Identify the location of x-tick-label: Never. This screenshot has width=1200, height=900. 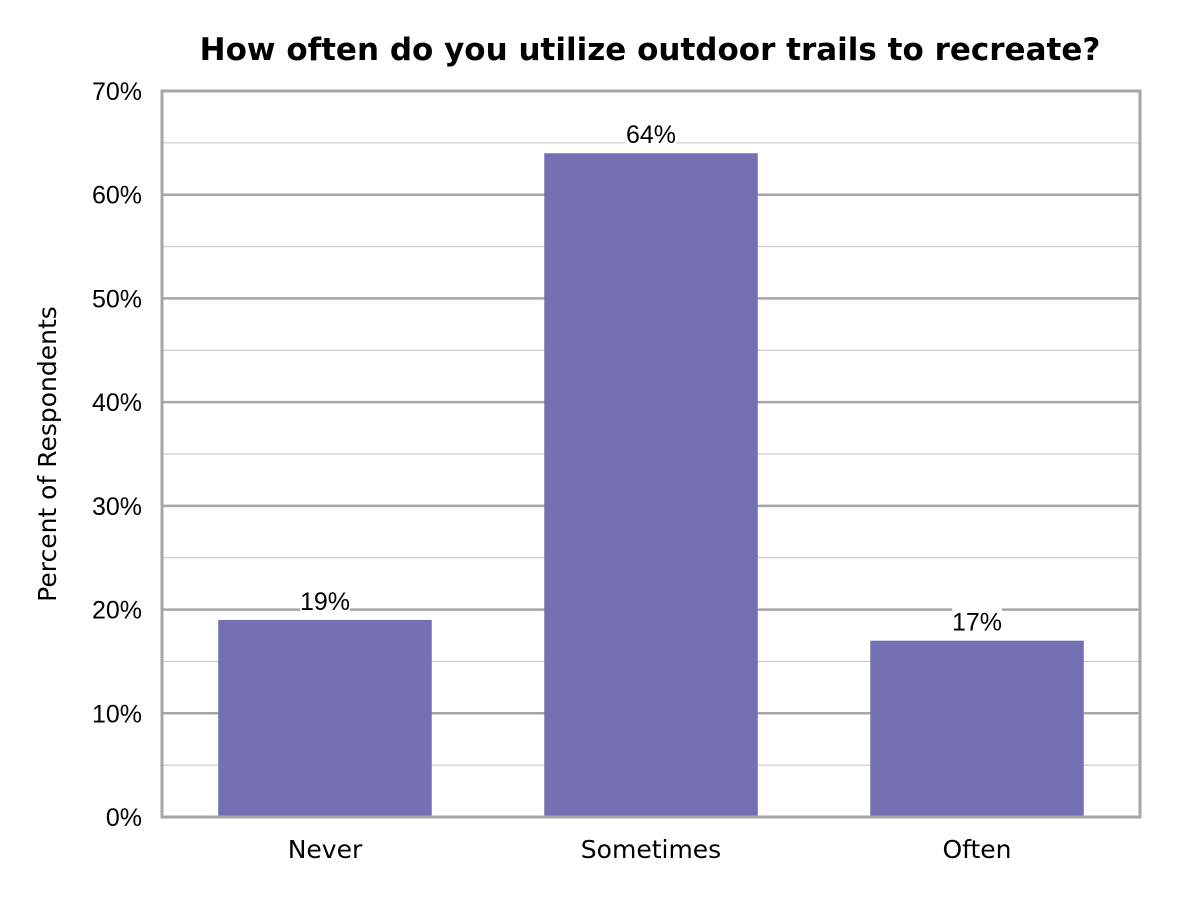
(325, 849).